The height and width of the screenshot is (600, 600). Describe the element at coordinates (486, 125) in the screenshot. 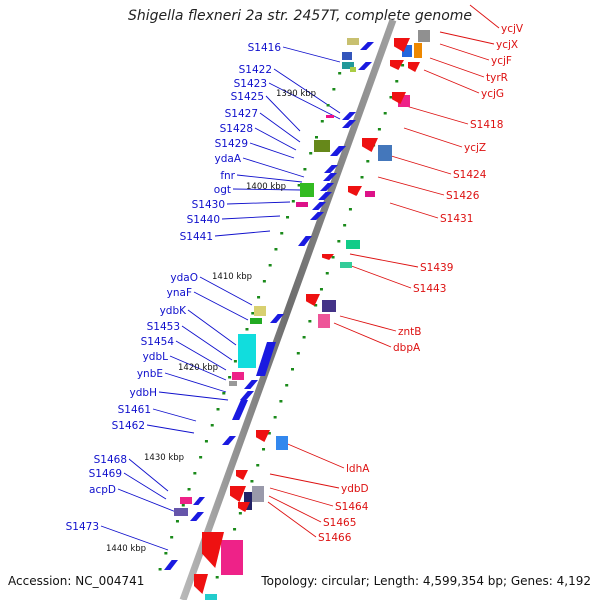

I see `gene-label-S1418: S1418` at that location.